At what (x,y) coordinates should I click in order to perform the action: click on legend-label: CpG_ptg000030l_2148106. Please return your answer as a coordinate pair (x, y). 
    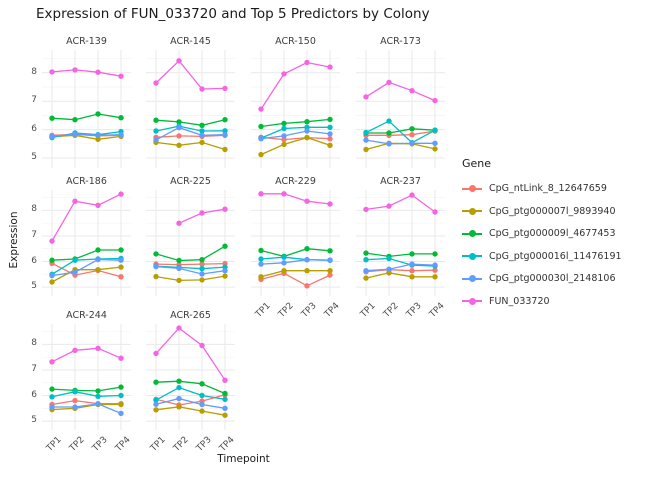
    Looking at the image, I should click on (552, 278).